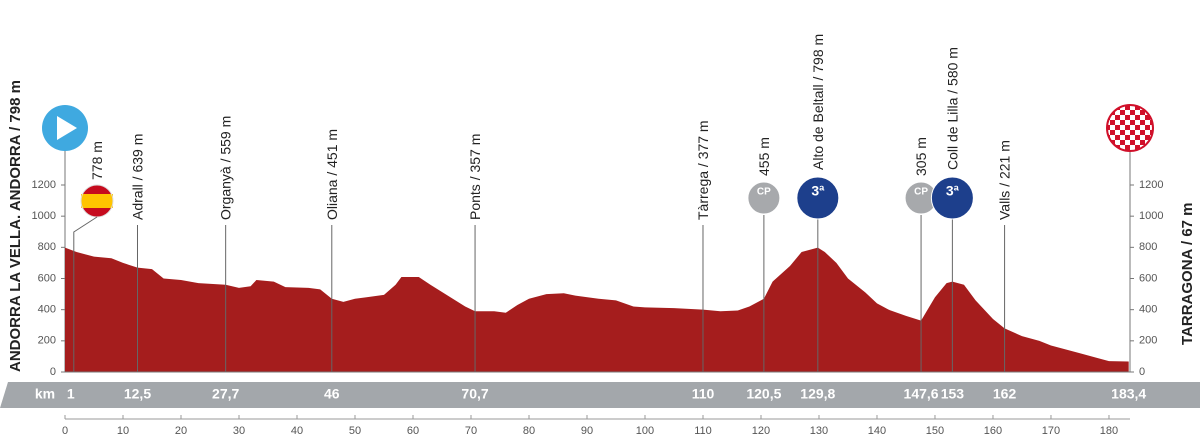 The image size is (1200, 441). Describe the element at coordinates (332, 394) in the screenshot. I see `km-marker: 46` at that location.